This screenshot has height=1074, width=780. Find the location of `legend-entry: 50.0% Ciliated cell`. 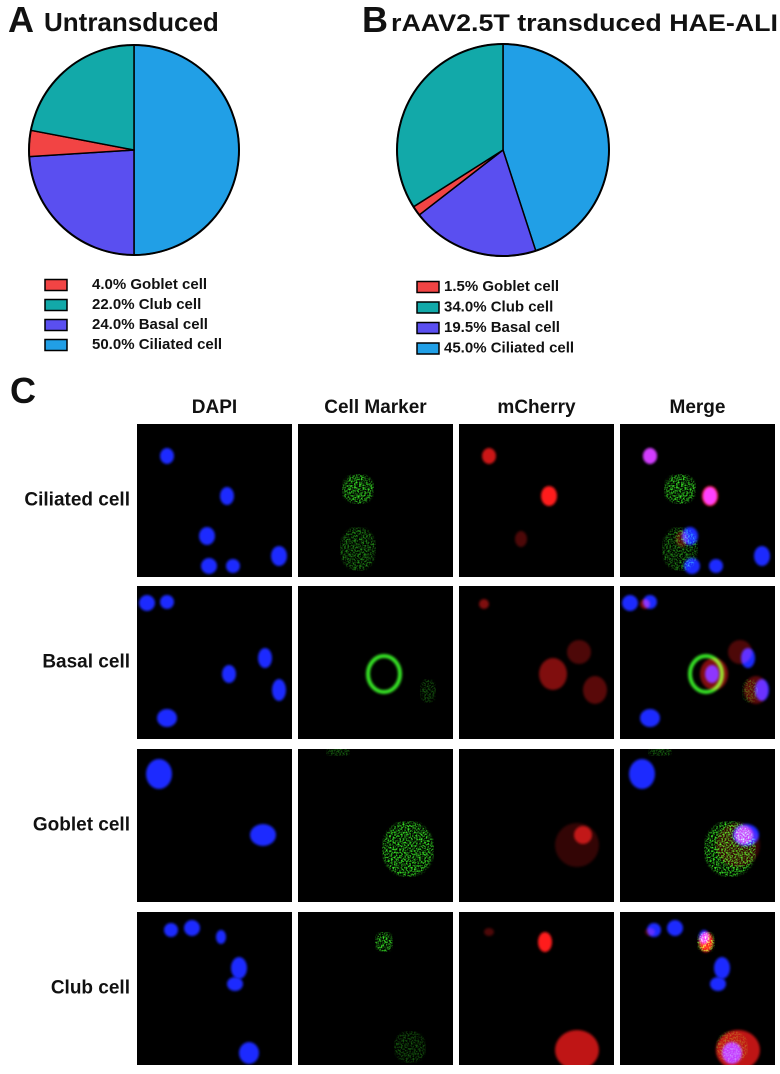

legend-entry: 50.0% Ciliated cell is located at coordinates (157, 344).